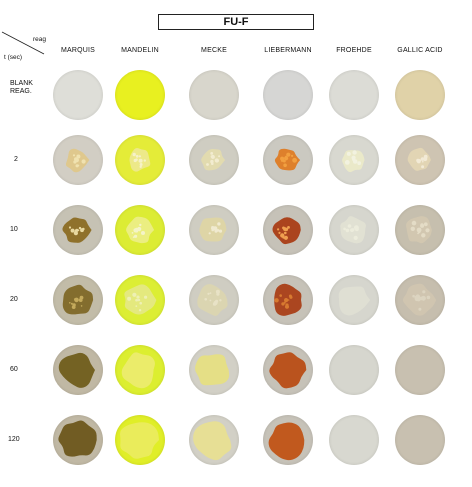  What do you see at coordinates (140, 50) in the screenshot?
I see `column-header-mandelin: MANDELIN` at bounding box center [140, 50].